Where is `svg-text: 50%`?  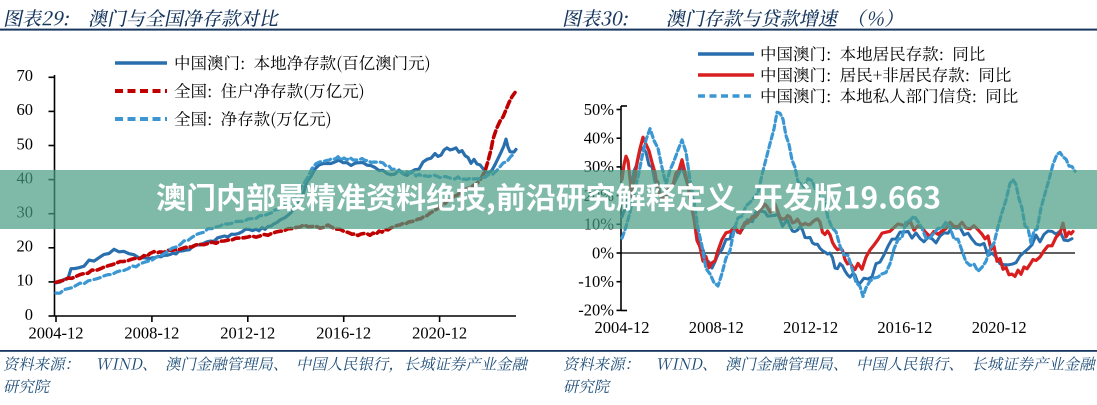 svg-text: 50% is located at coordinates (599, 109).